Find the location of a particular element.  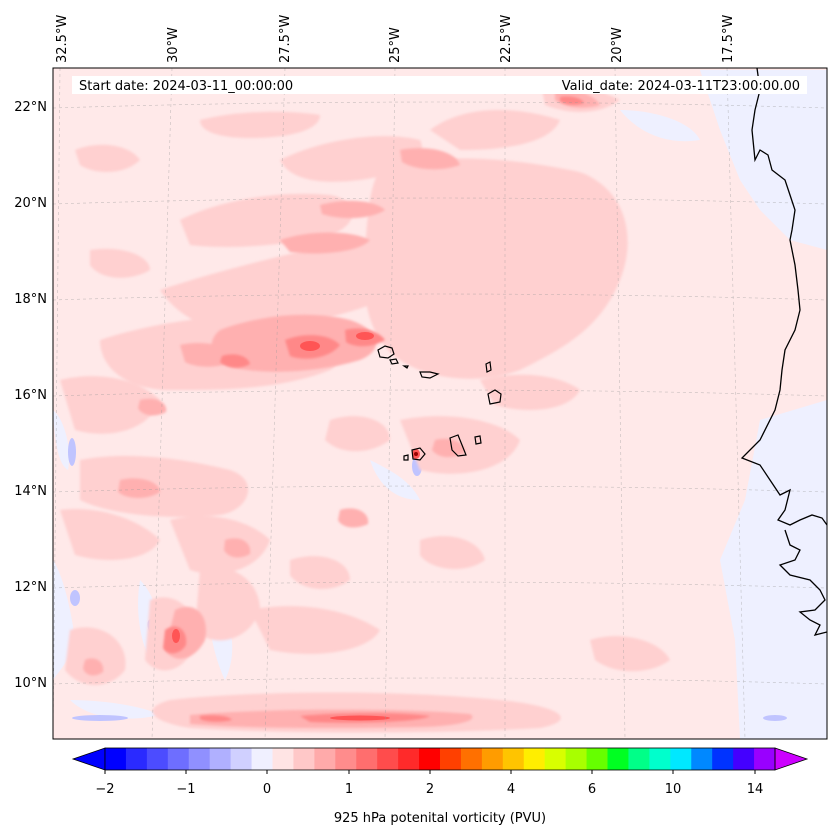

island-santiago is located at coordinates (458, 445).